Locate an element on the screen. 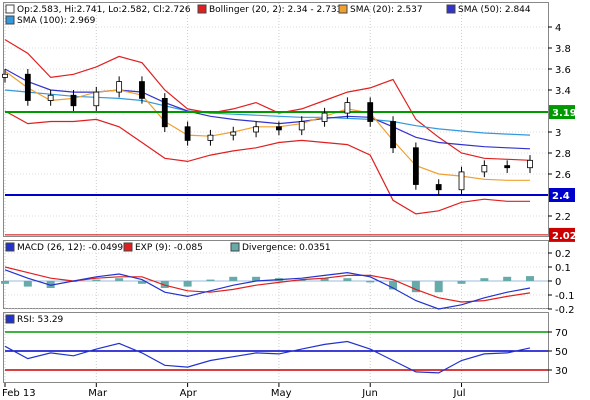  macd-line is located at coordinates (267, 289).